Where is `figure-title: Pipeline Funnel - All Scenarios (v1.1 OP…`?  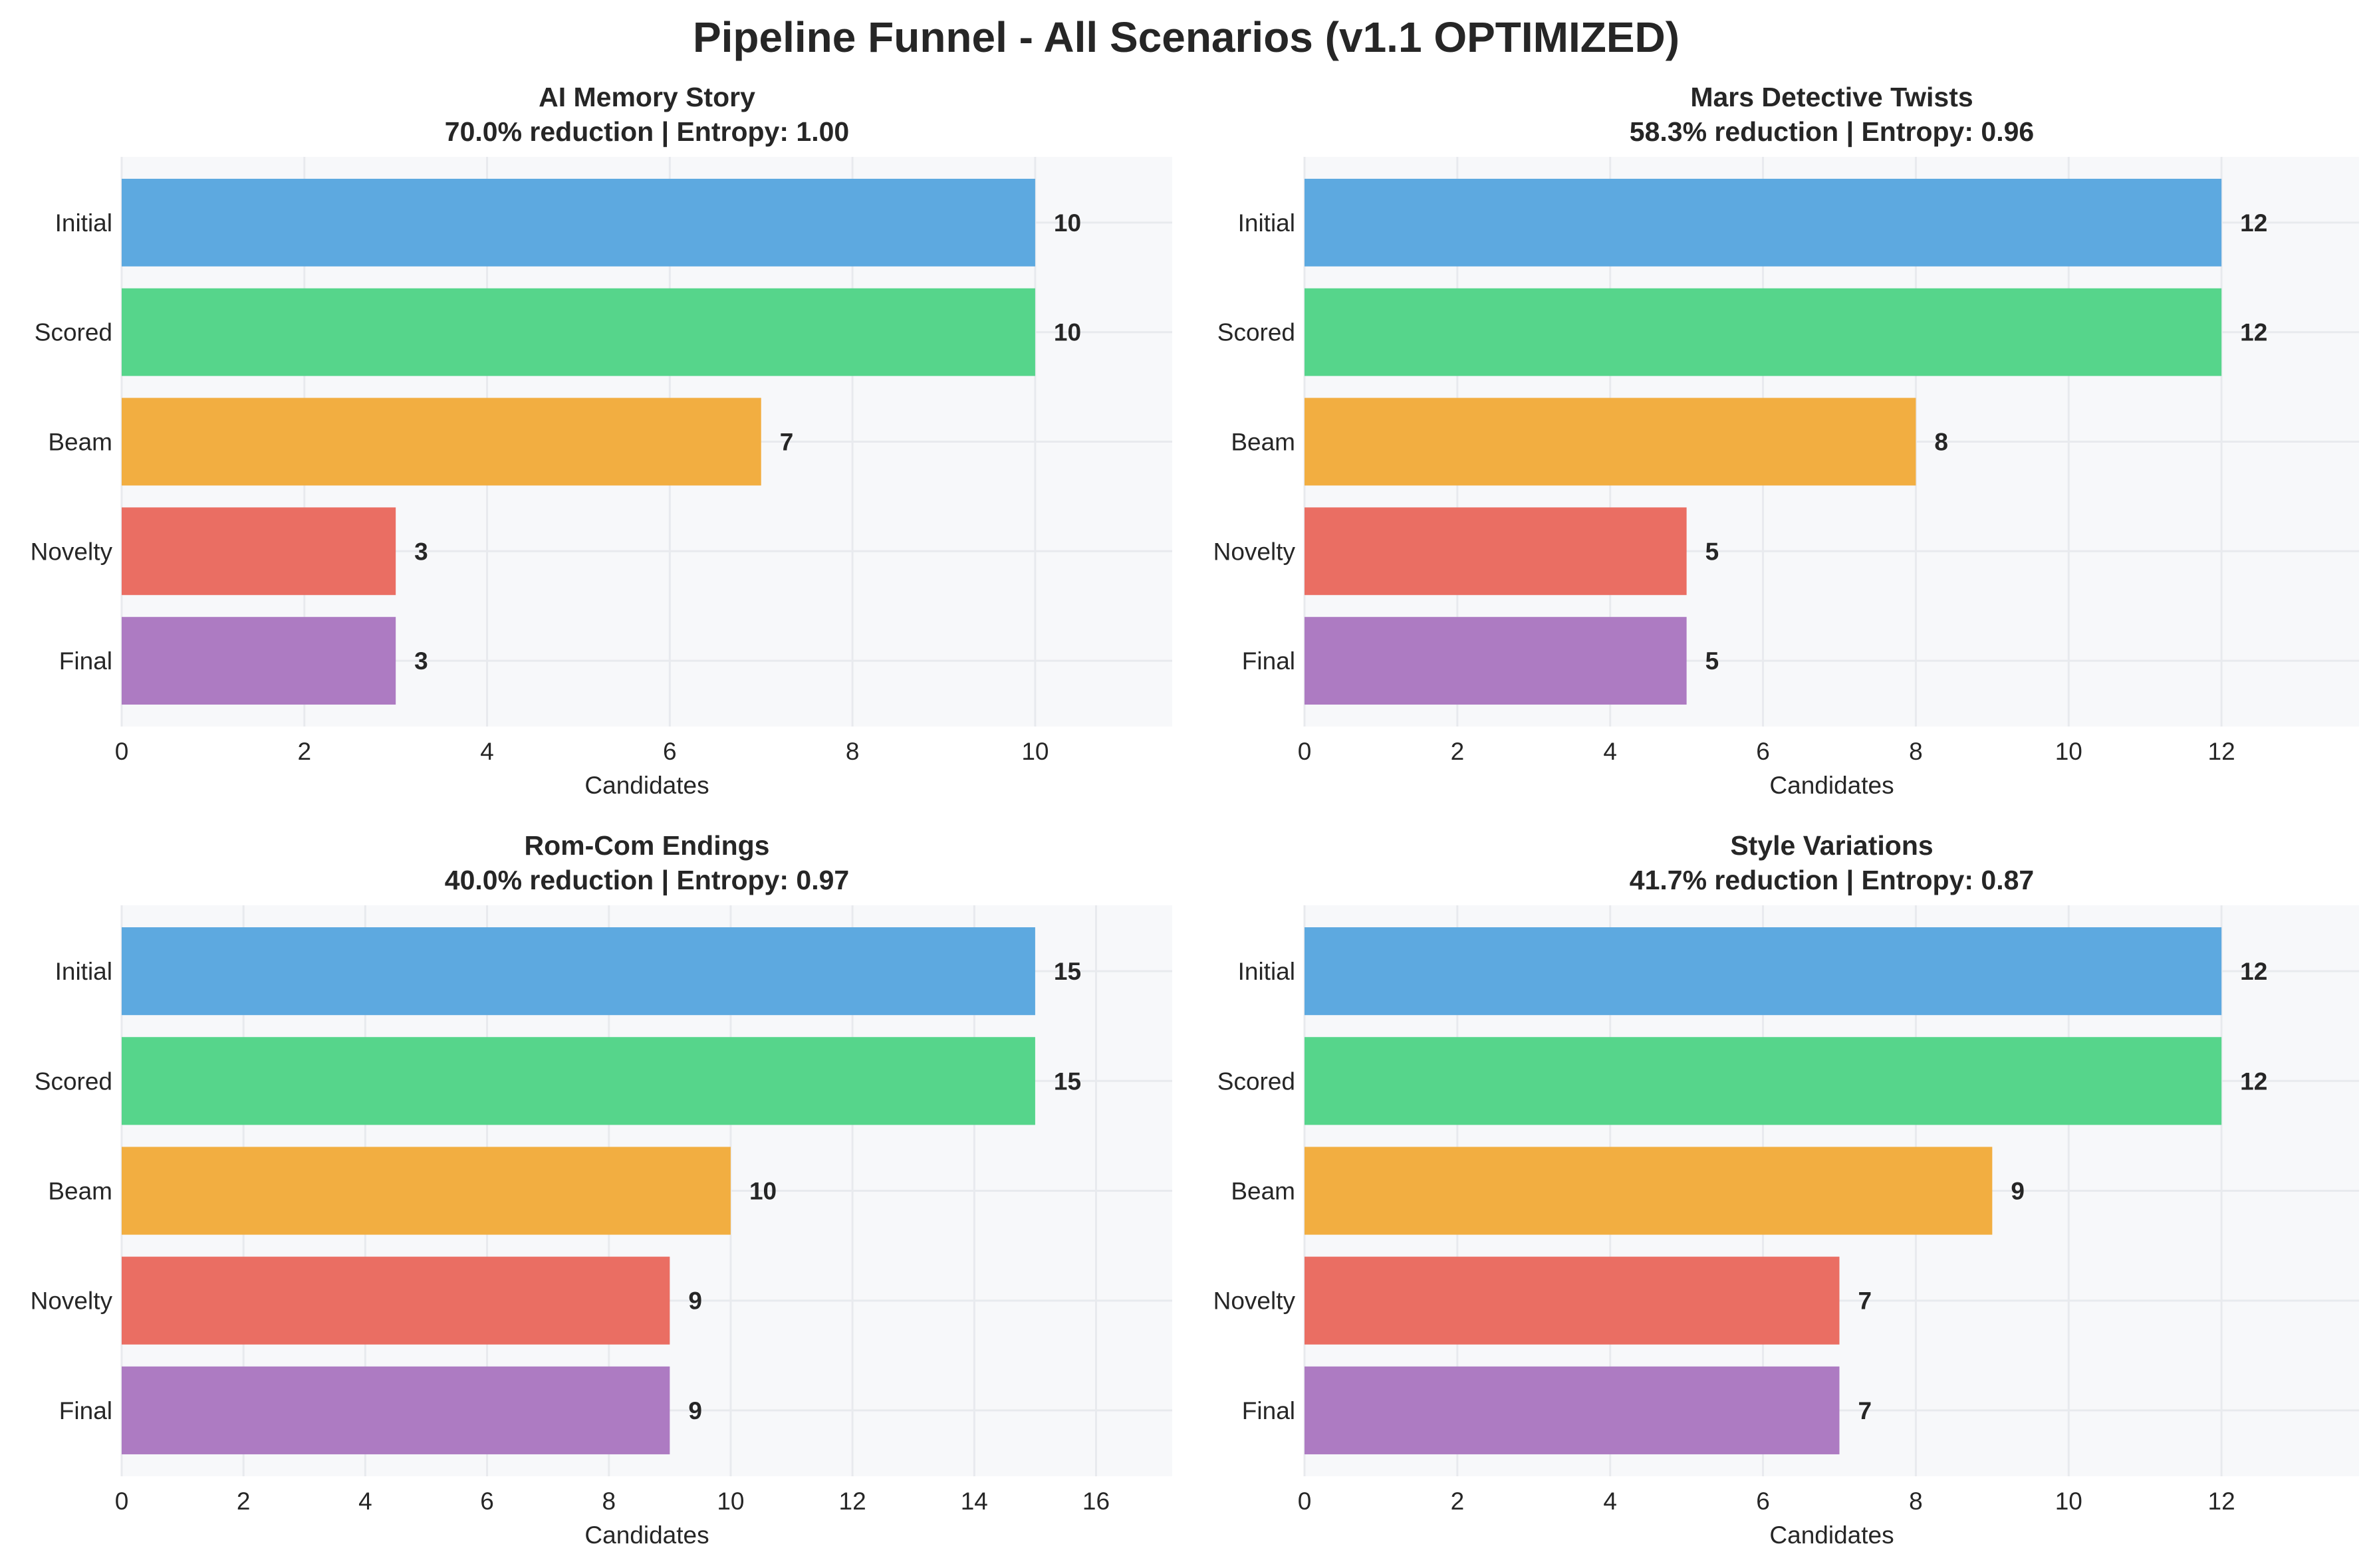
figure-title: Pipeline Funnel - All Scenarios (v1.1 OP… is located at coordinates (1186, 37).